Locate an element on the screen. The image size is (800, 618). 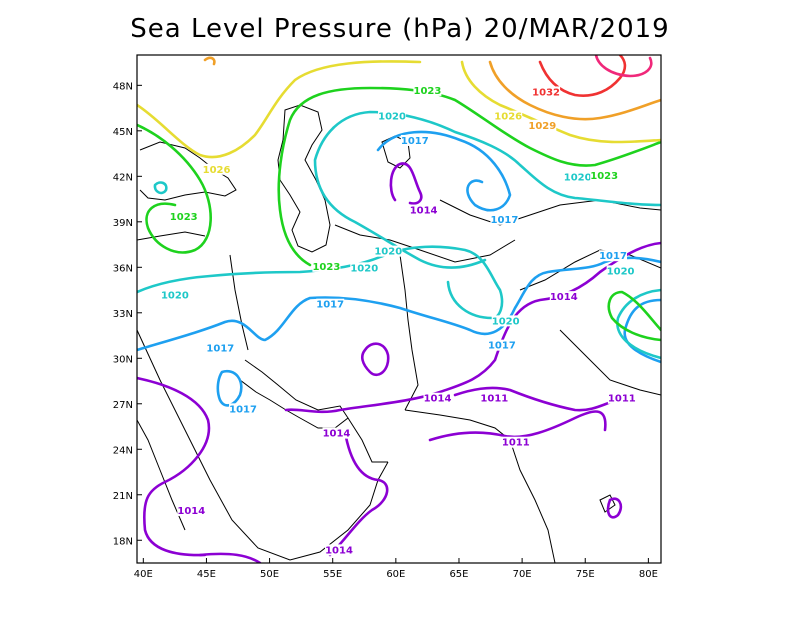
x-tick-label: 40E is located at coordinates (143, 574).